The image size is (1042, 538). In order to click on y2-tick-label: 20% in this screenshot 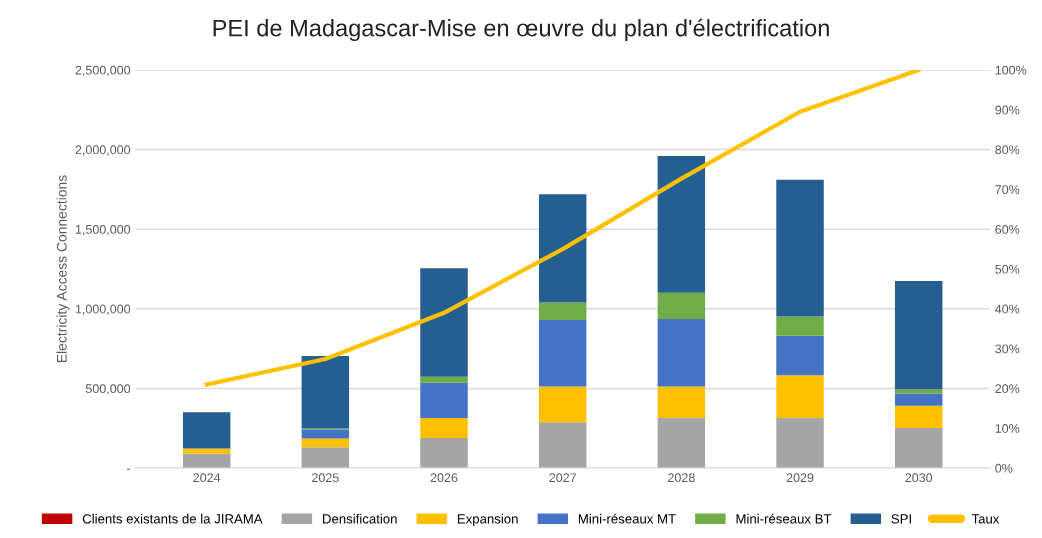, I will do `click(1007, 389)`.